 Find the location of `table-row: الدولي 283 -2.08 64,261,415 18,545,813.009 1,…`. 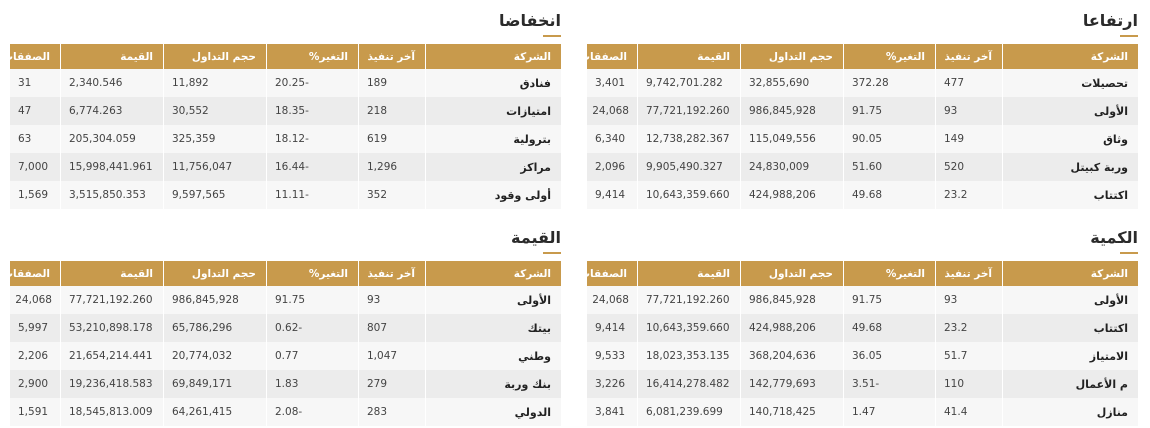

table-row: الدولي 283 -2.08 64,261,415 18,545,813.009 1,… is located at coordinates (285, 412).